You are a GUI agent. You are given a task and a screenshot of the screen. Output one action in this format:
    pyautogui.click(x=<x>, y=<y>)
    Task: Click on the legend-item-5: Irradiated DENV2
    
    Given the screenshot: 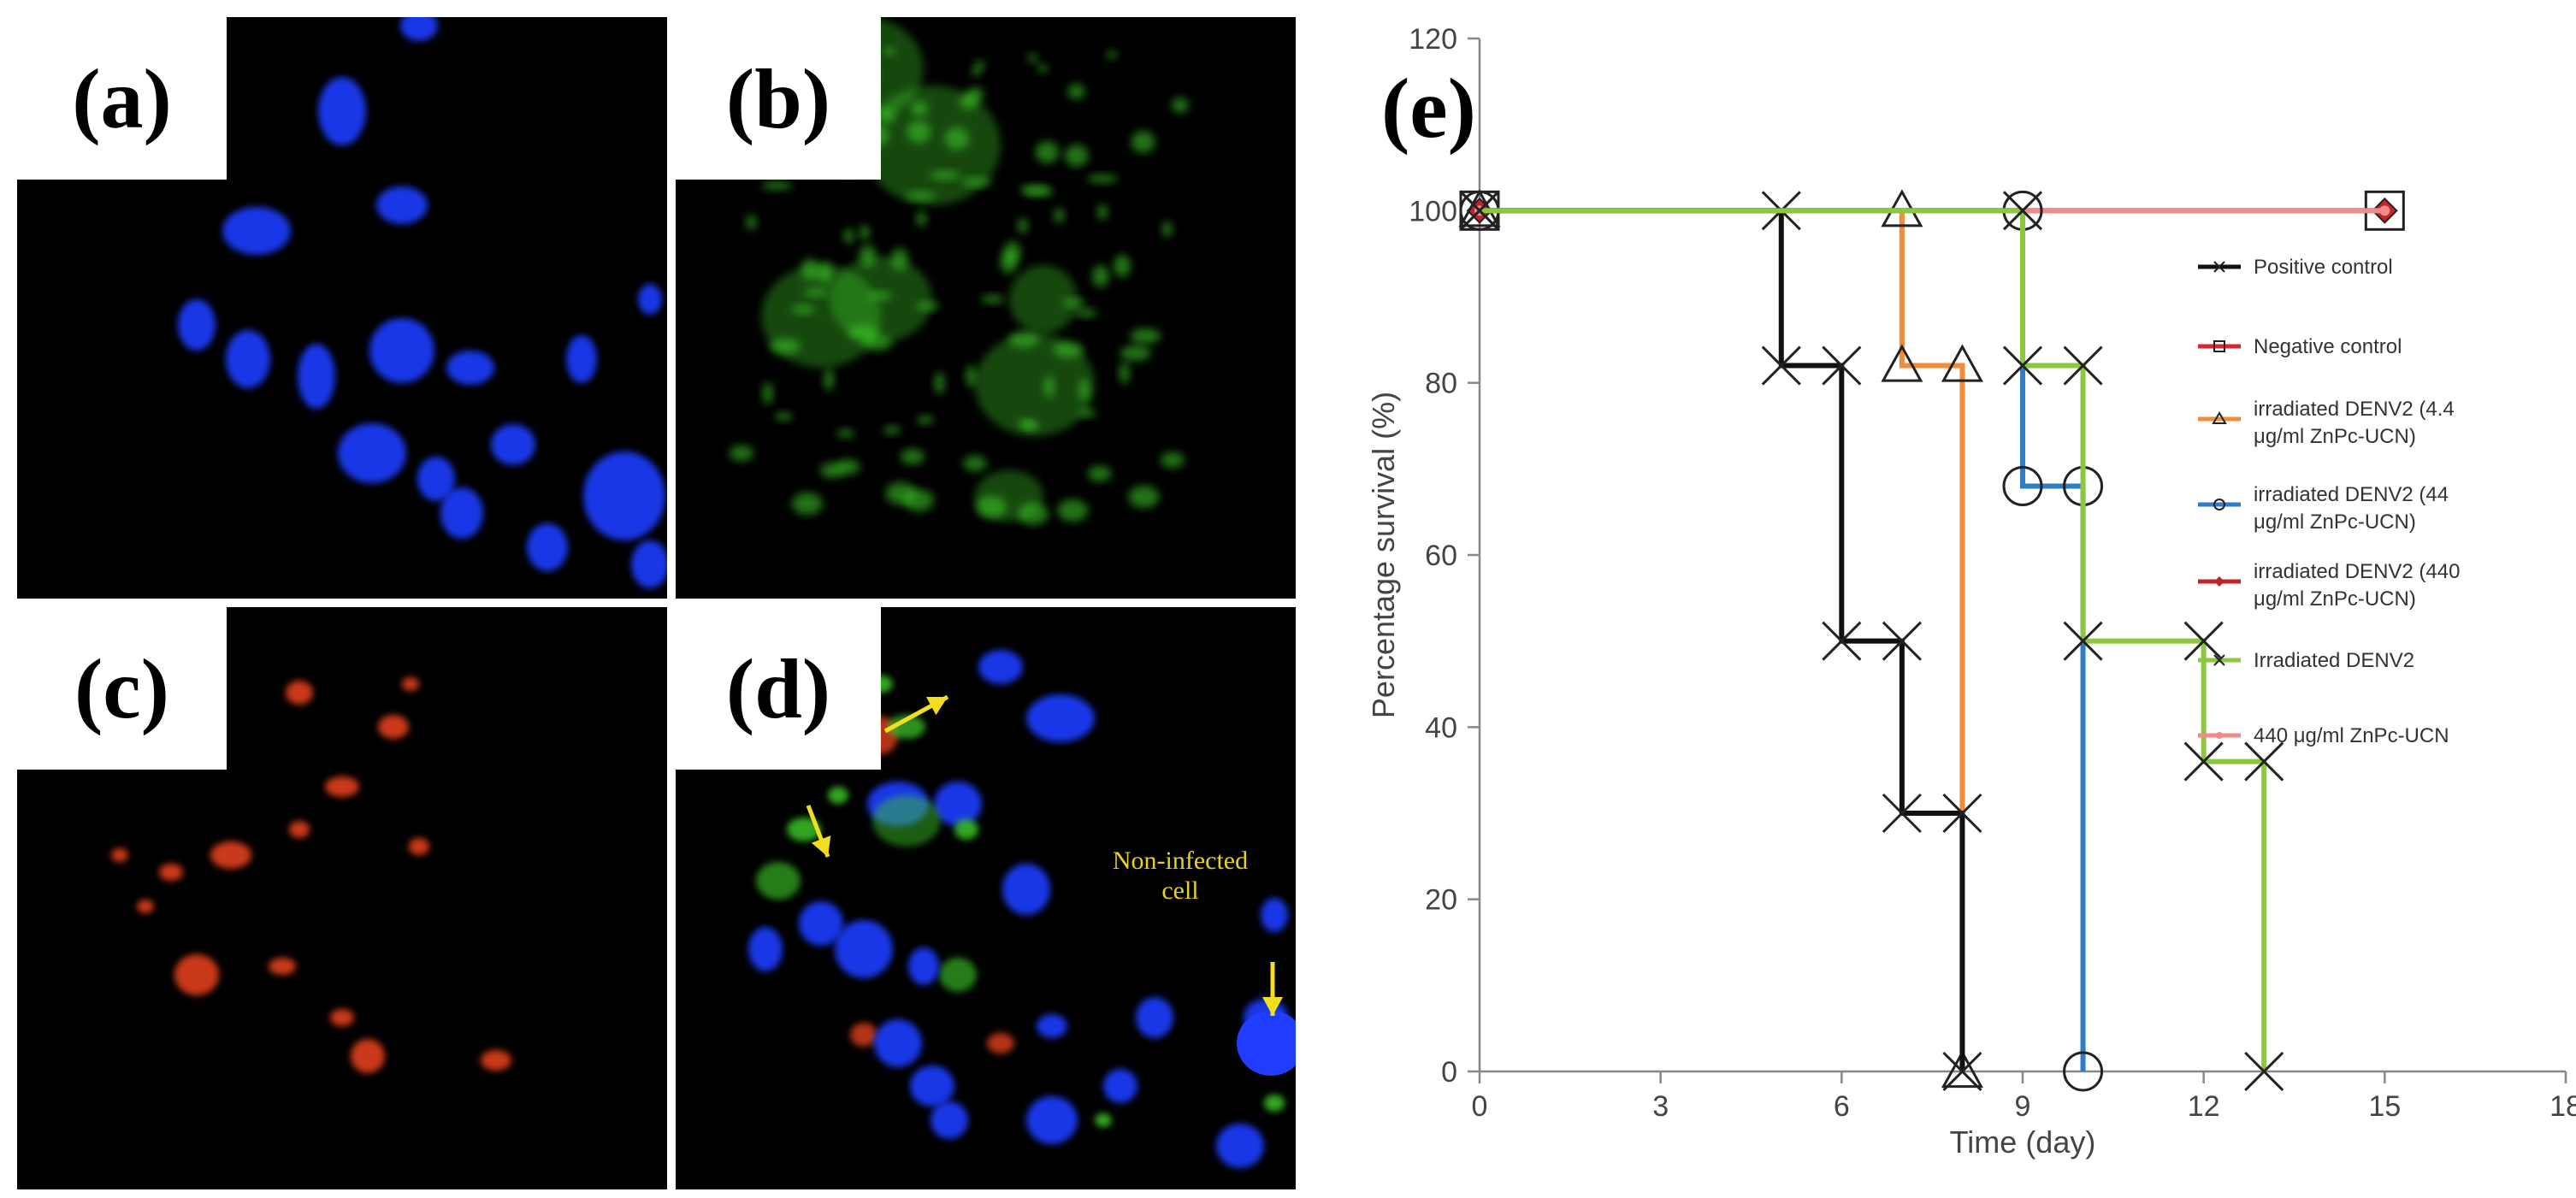 What is the action you would take?
    pyautogui.click(x=2306, y=660)
    